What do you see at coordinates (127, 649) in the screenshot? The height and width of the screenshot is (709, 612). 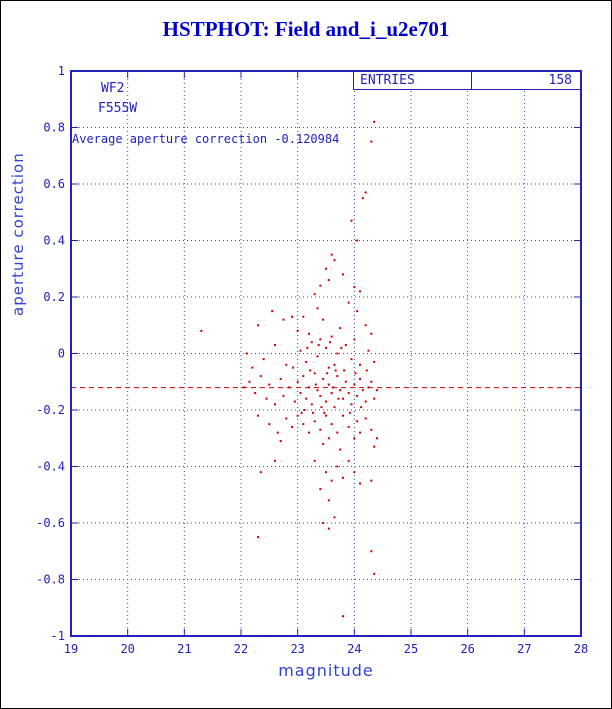 I see `svg-text: 20` at bounding box center [127, 649].